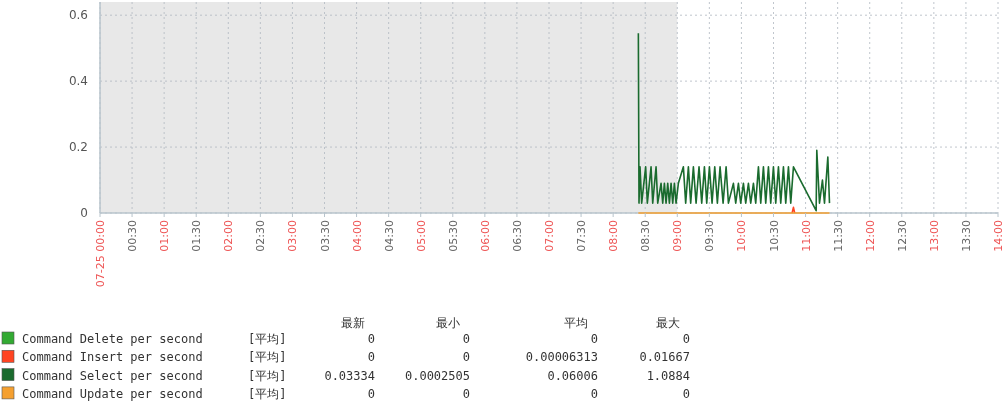  I want to click on legend-label: Command Select per second, so click(112, 375).